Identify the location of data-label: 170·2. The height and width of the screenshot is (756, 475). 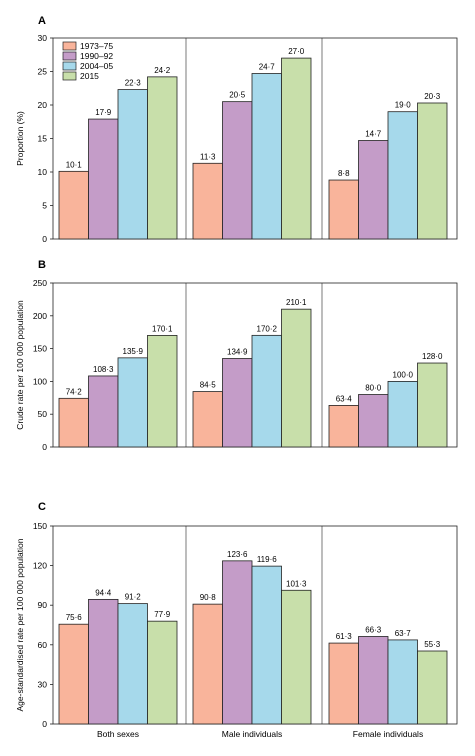
(267, 328).